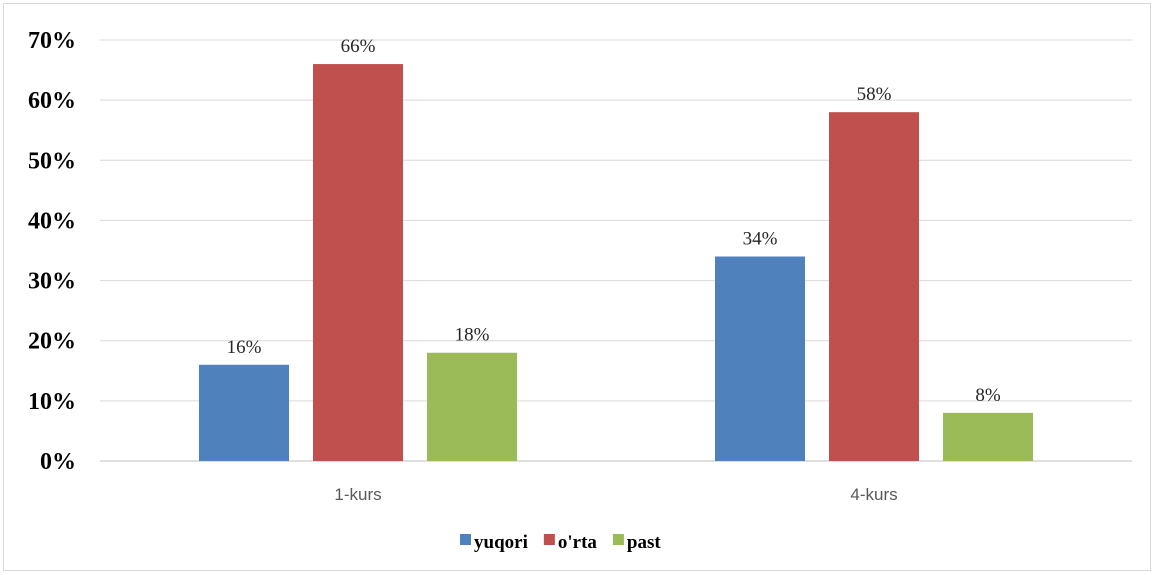  What do you see at coordinates (52, 161) in the screenshot?
I see `y-tick-label: 50%` at bounding box center [52, 161].